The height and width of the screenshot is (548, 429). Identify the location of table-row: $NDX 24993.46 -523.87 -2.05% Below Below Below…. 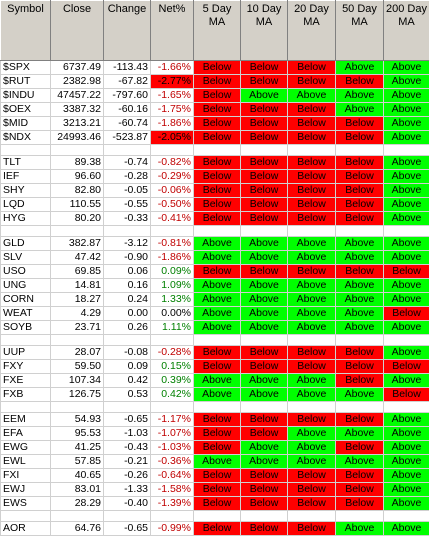
(214, 137).